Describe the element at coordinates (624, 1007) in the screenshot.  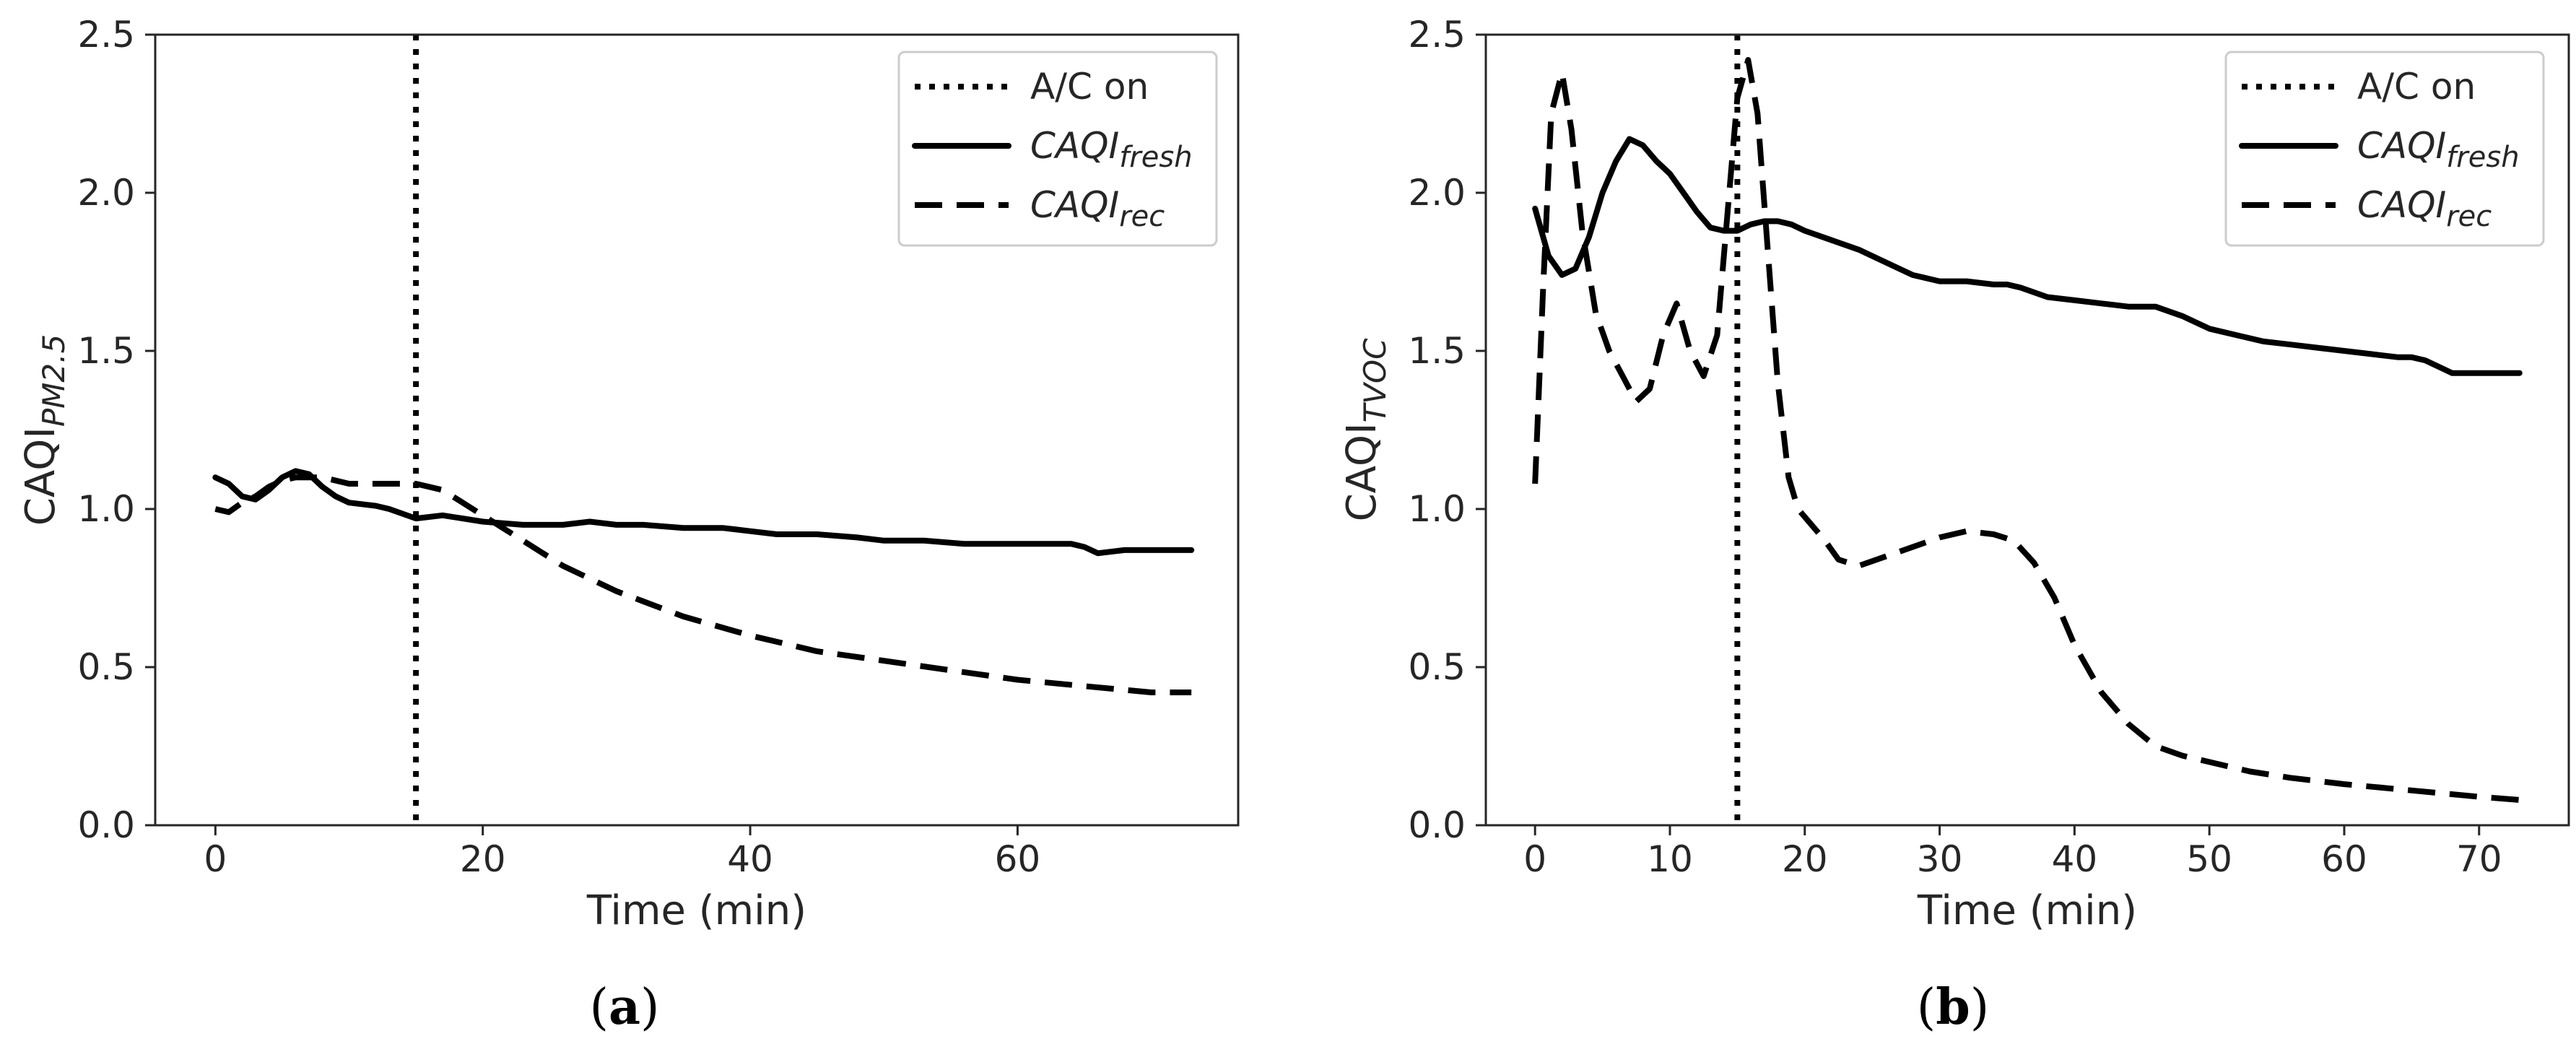
I see `panel-caption: (a)` at that location.